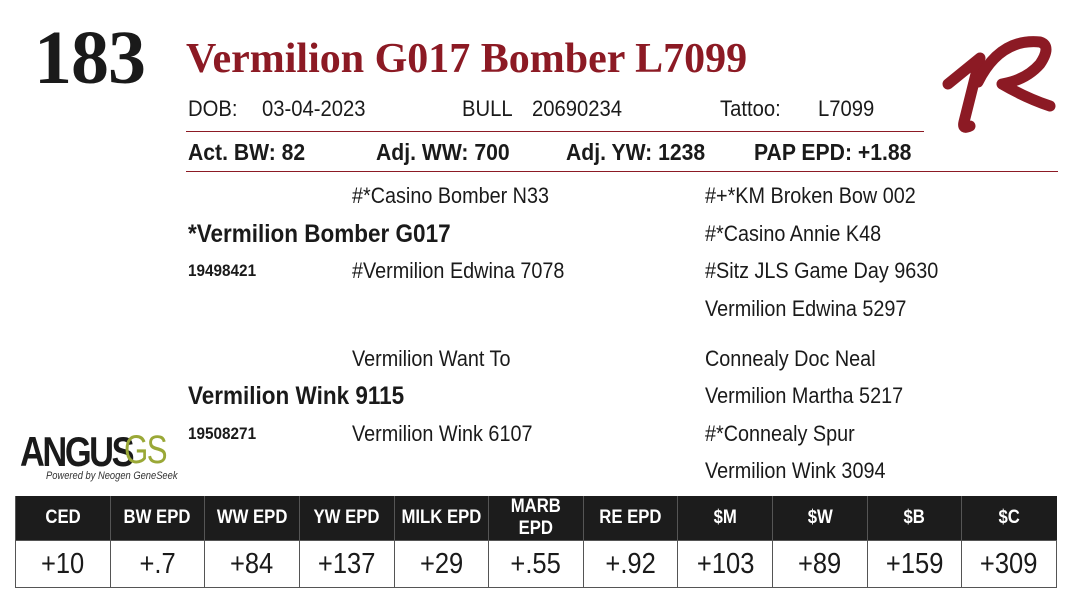  Describe the element at coordinates (157, 518) in the screenshot. I see `epd-header-bw: BW EPD` at that location.